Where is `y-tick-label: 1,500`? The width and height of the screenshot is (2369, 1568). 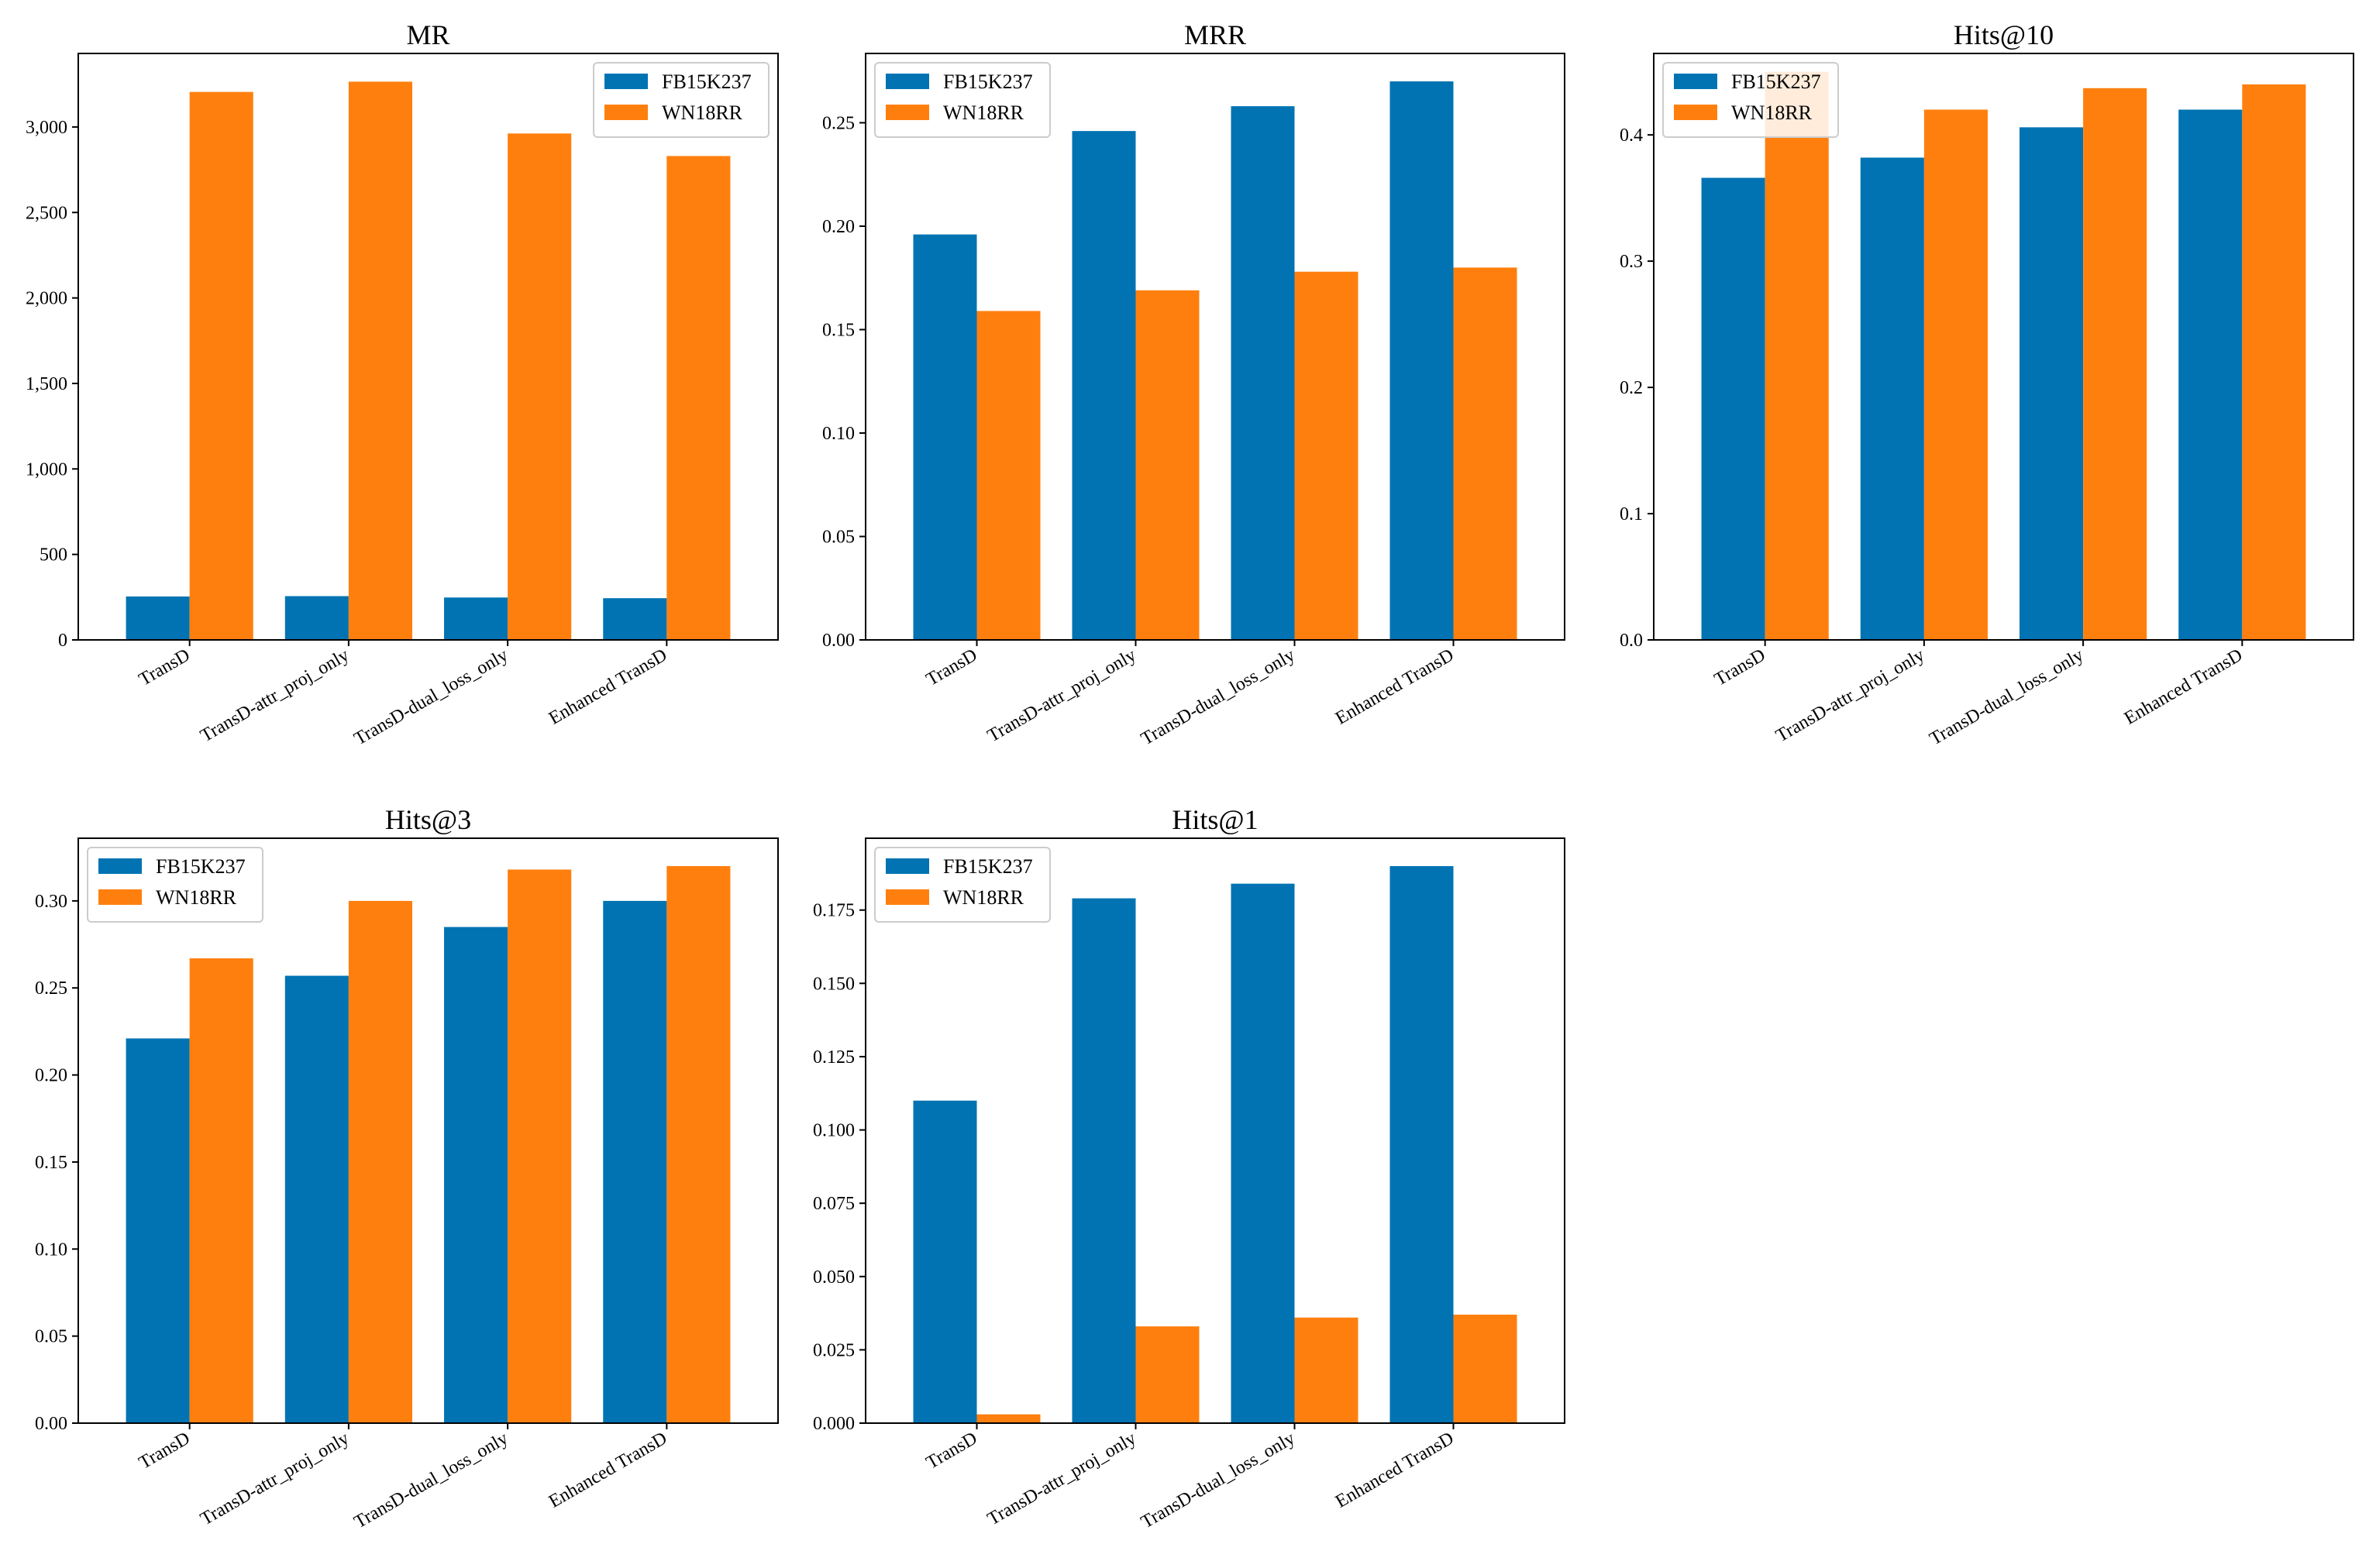
y-tick-label: 1,500 is located at coordinates (46, 384).